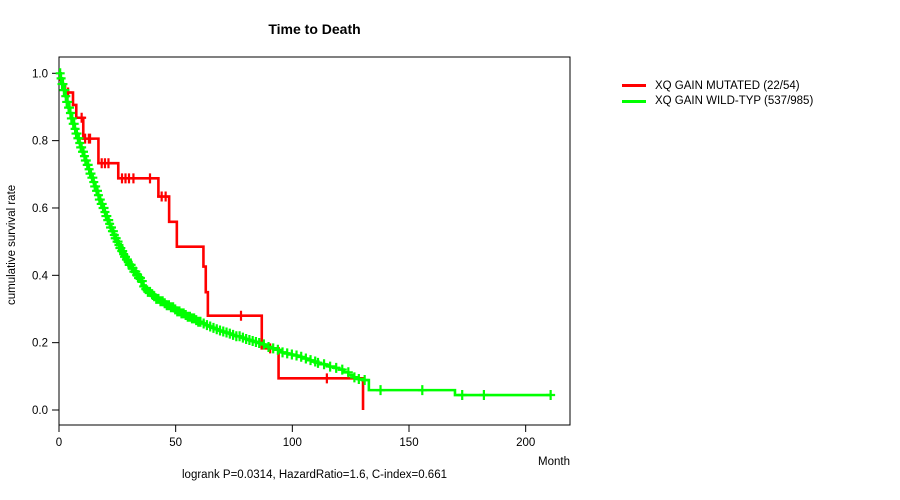 The image size is (900, 500). What do you see at coordinates (40, 209) in the screenshot?
I see `y-tick-label: 0.6` at bounding box center [40, 209].